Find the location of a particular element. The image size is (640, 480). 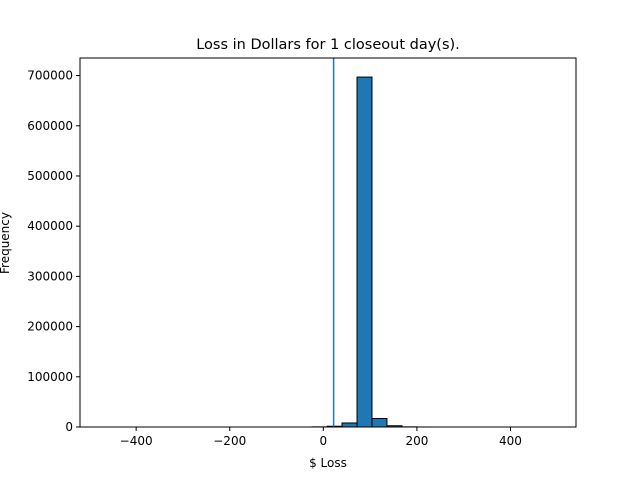

y-tick-label: 200000 is located at coordinates (50, 327).